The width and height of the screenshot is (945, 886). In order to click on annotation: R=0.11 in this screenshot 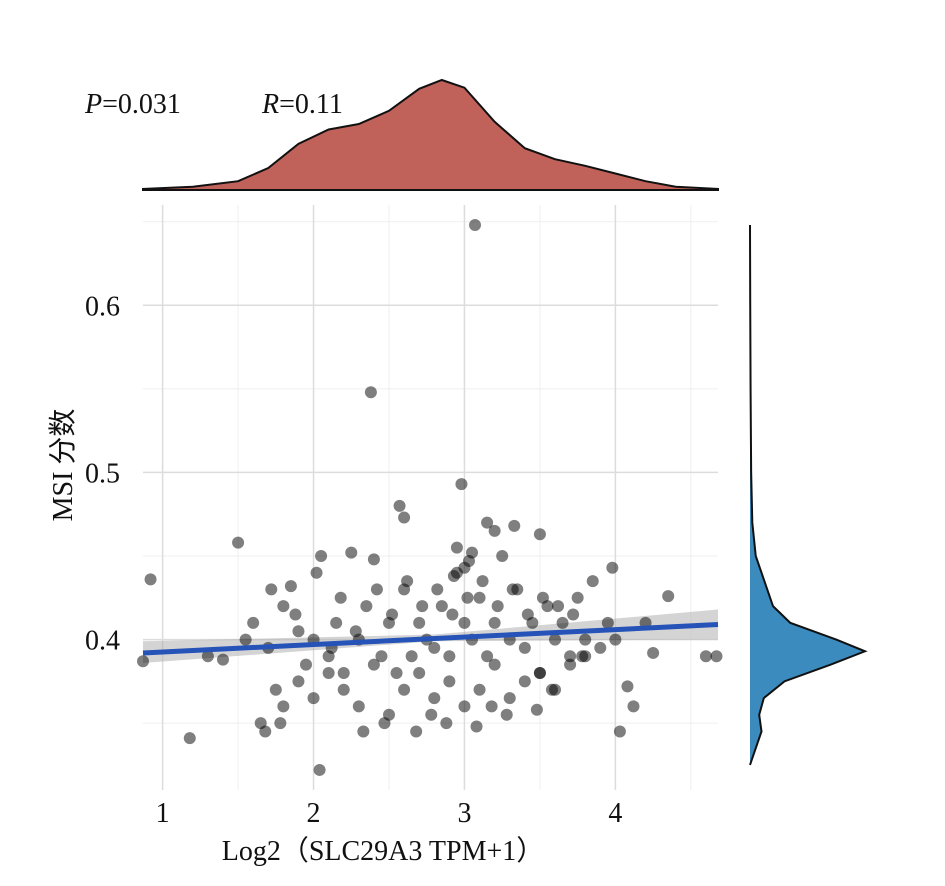, I will do `click(302, 104)`.